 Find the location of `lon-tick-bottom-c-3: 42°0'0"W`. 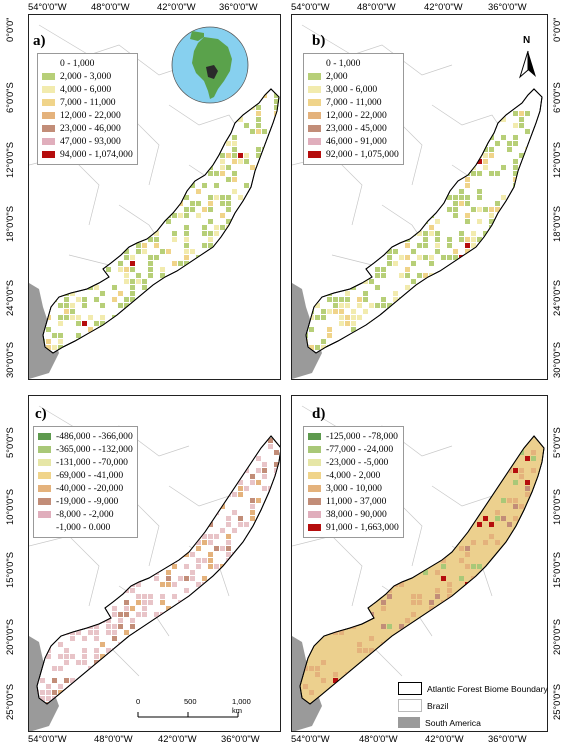

lon-tick-bottom-c-3: 42°0'0"W is located at coordinates (177, 738).